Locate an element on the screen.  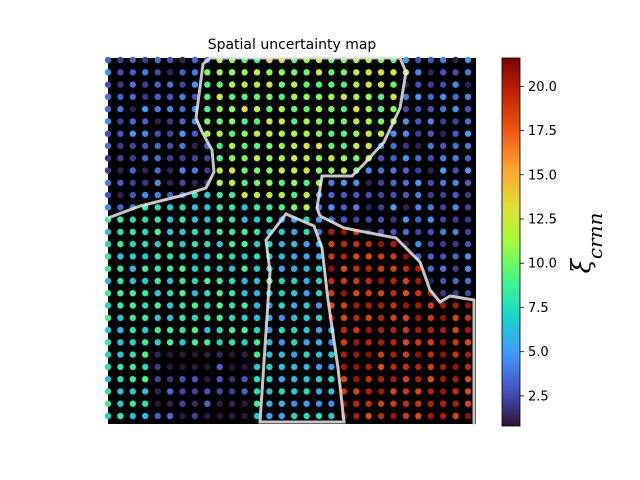
upper-lobe-boundary is located at coordinates (301, 136).